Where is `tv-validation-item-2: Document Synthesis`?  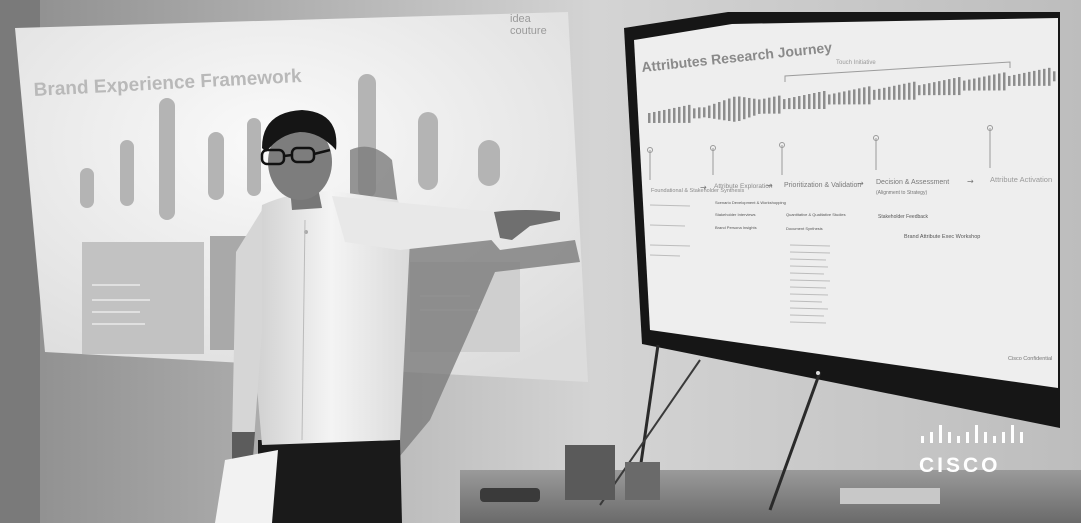 tv-validation-item-2: Document Synthesis is located at coordinates (804, 228).